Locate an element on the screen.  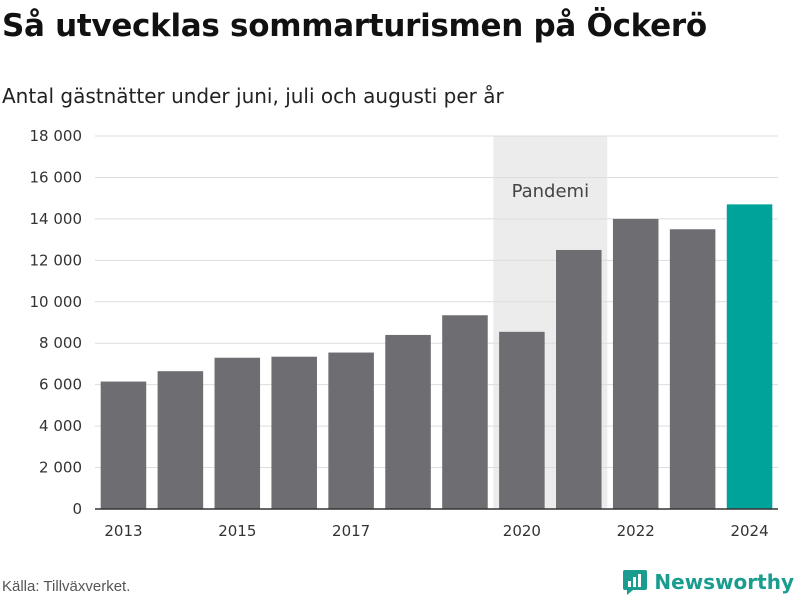
y-tick-label: 0 is located at coordinates (77, 509).